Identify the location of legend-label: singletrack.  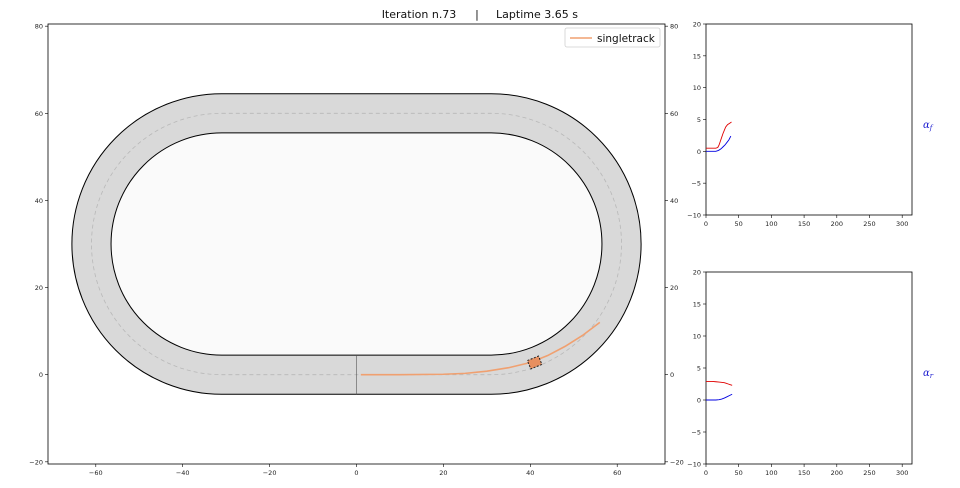
(626, 39).